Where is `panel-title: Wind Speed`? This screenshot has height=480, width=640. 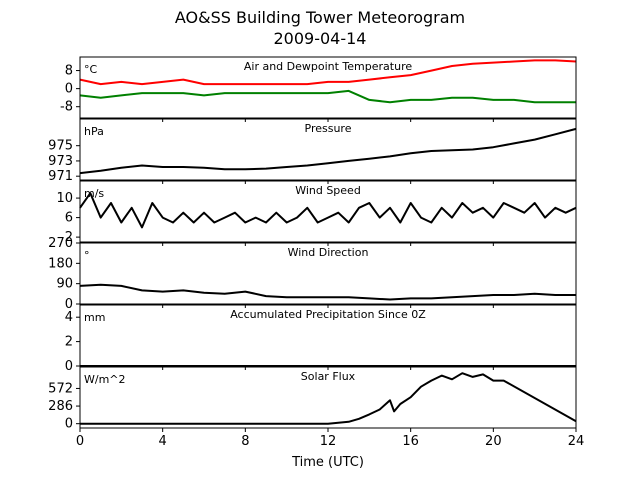 panel-title: Wind Speed is located at coordinates (328, 190).